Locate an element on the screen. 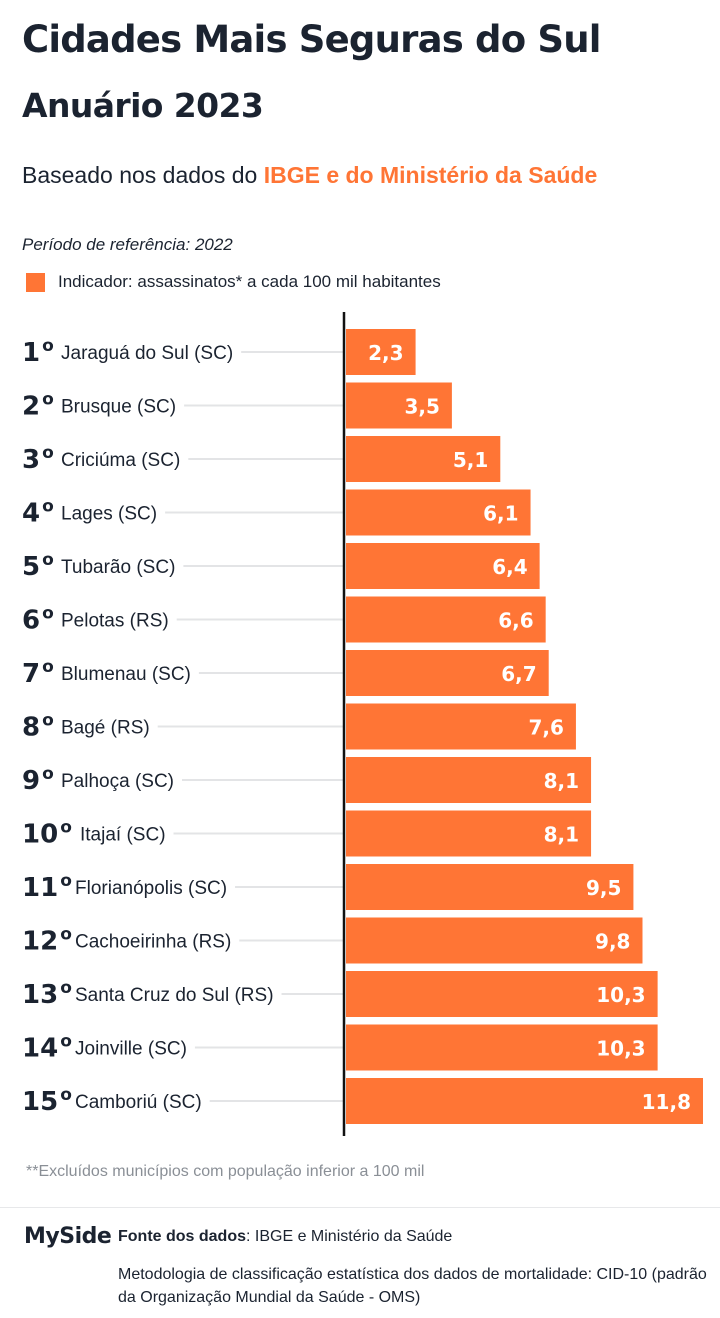 Image resolution: width=720 pixels, height=1318 pixels. rank-number: 3 is located at coordinates (31, 460).